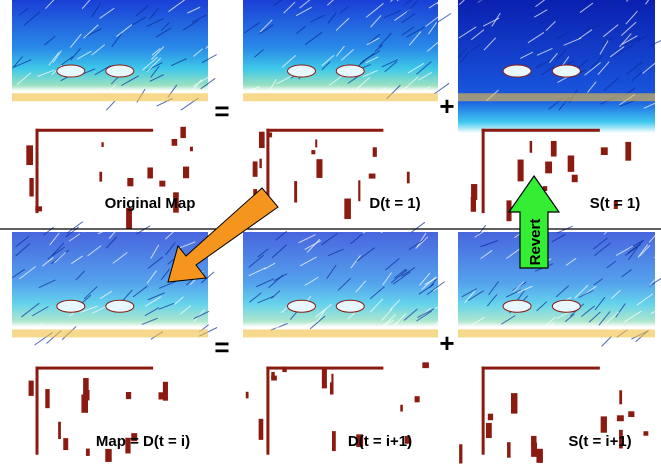 Image resolution: width=661 pixels, height=469 pixels. Describe the element at coordinates (599, 441) in the screenshot. I see `panel-label: S(t = i+1)` at that location.